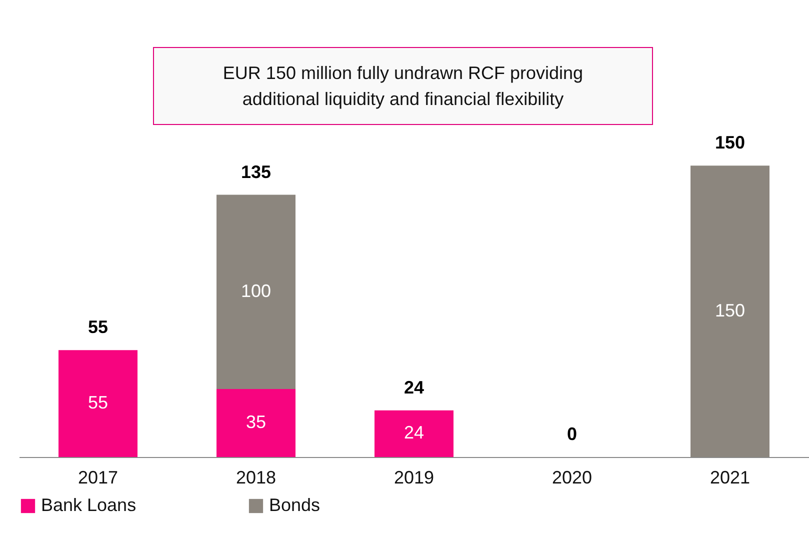  I want to click on total-label: 55, so click(98, 327).